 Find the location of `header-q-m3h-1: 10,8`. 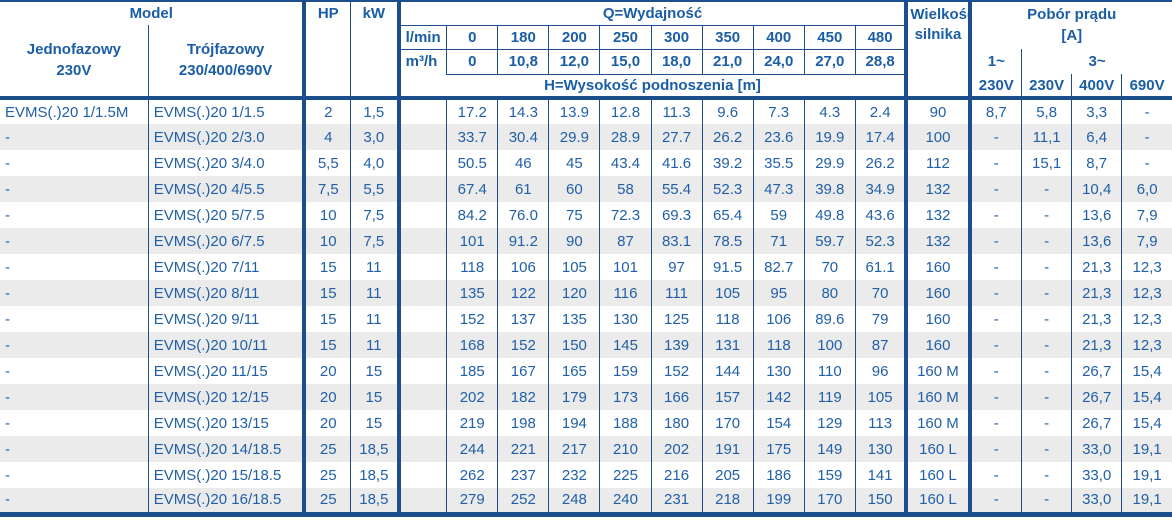

header-q-m3h-1: 10,8 is located at coordinates (523, 62).